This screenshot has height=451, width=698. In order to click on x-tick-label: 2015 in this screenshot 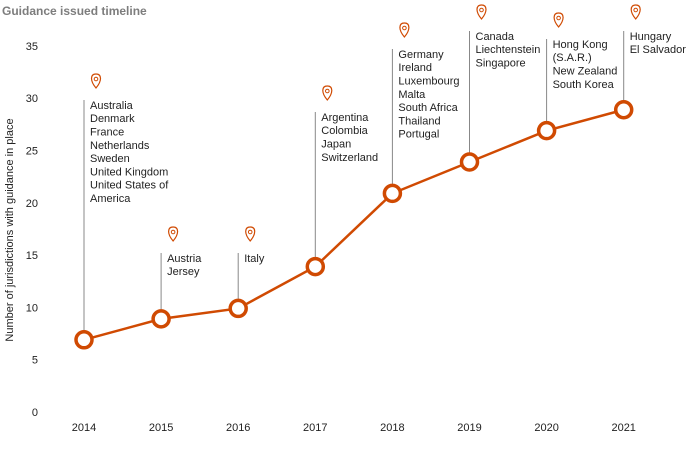, I will do `click(161, 428)`.